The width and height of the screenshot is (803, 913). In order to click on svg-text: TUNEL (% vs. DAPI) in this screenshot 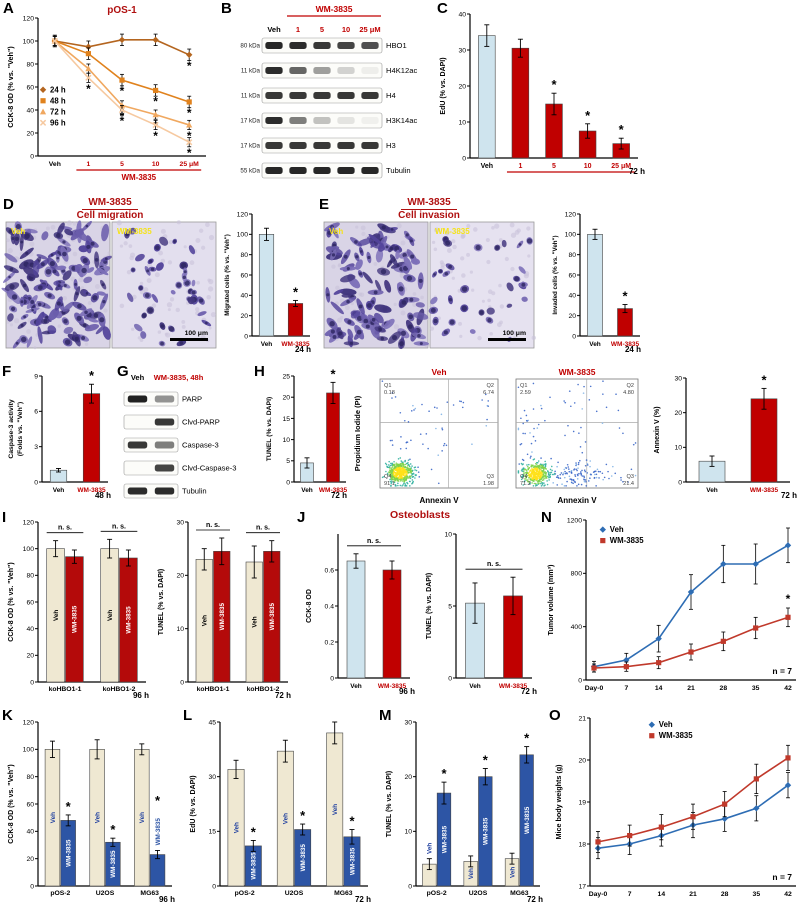, I will do `click(269, 429)`.